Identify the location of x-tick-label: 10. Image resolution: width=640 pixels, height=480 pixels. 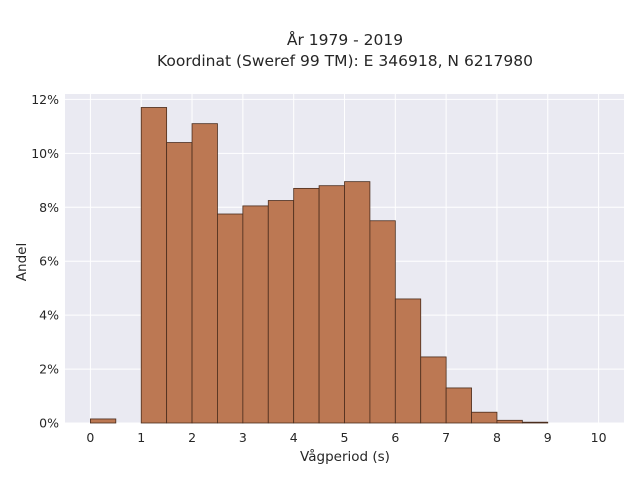
(599, 437).